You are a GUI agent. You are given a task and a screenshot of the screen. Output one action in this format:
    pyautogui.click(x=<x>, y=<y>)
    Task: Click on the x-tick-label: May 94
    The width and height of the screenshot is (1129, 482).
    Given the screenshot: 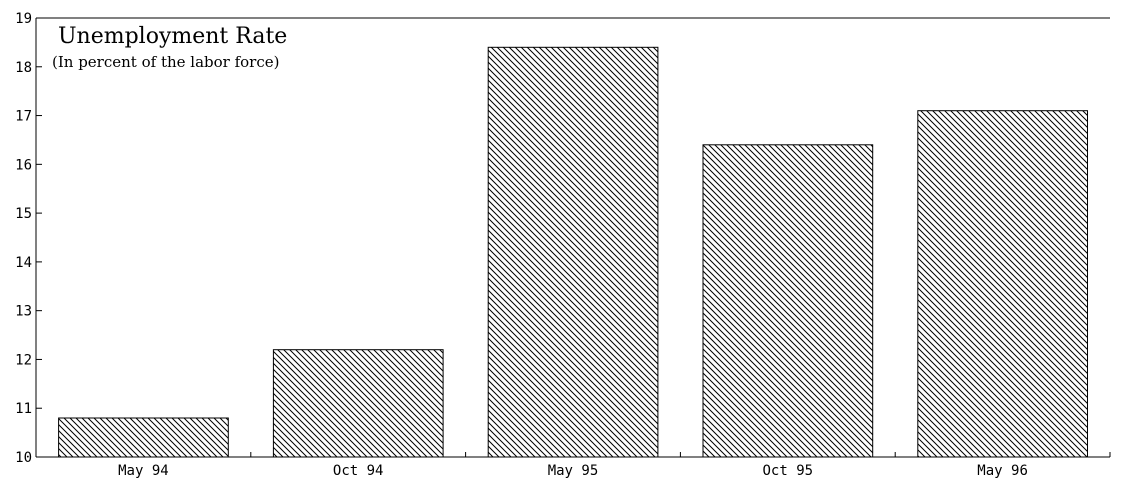 What is the action you would take?
    pyautogui.click(x=143, y=471)
    